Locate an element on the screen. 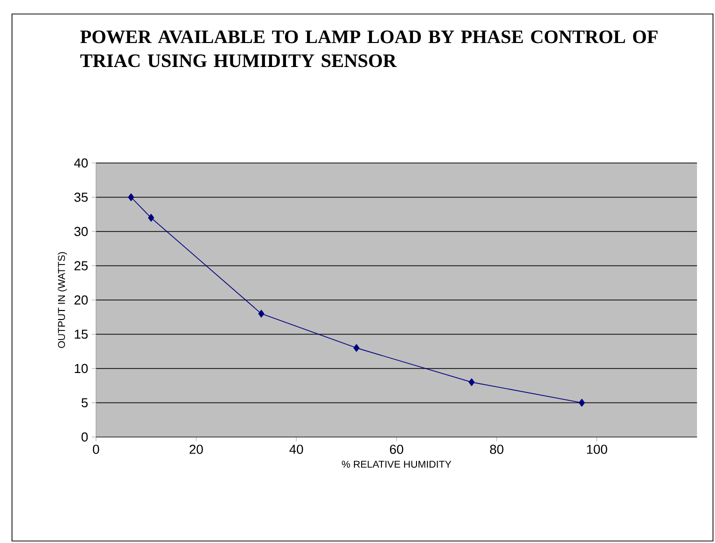 The width and height of the screenshot is (715, 543). y-tick-label: 40 is located at coordinates (81, 163).